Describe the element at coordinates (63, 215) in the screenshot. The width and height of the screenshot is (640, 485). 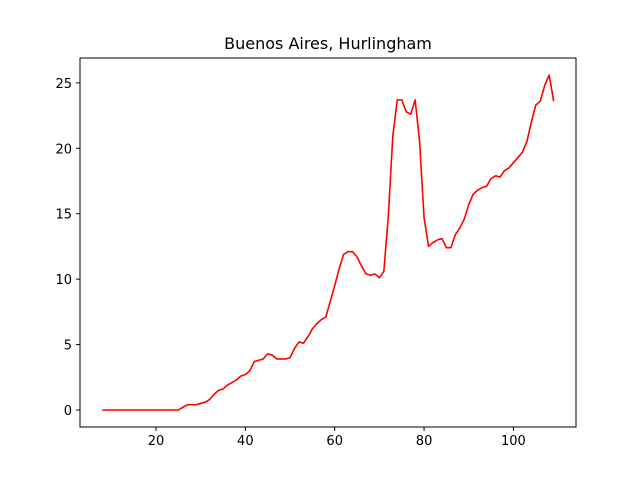
I see `y-tick-label: 15` at that location.